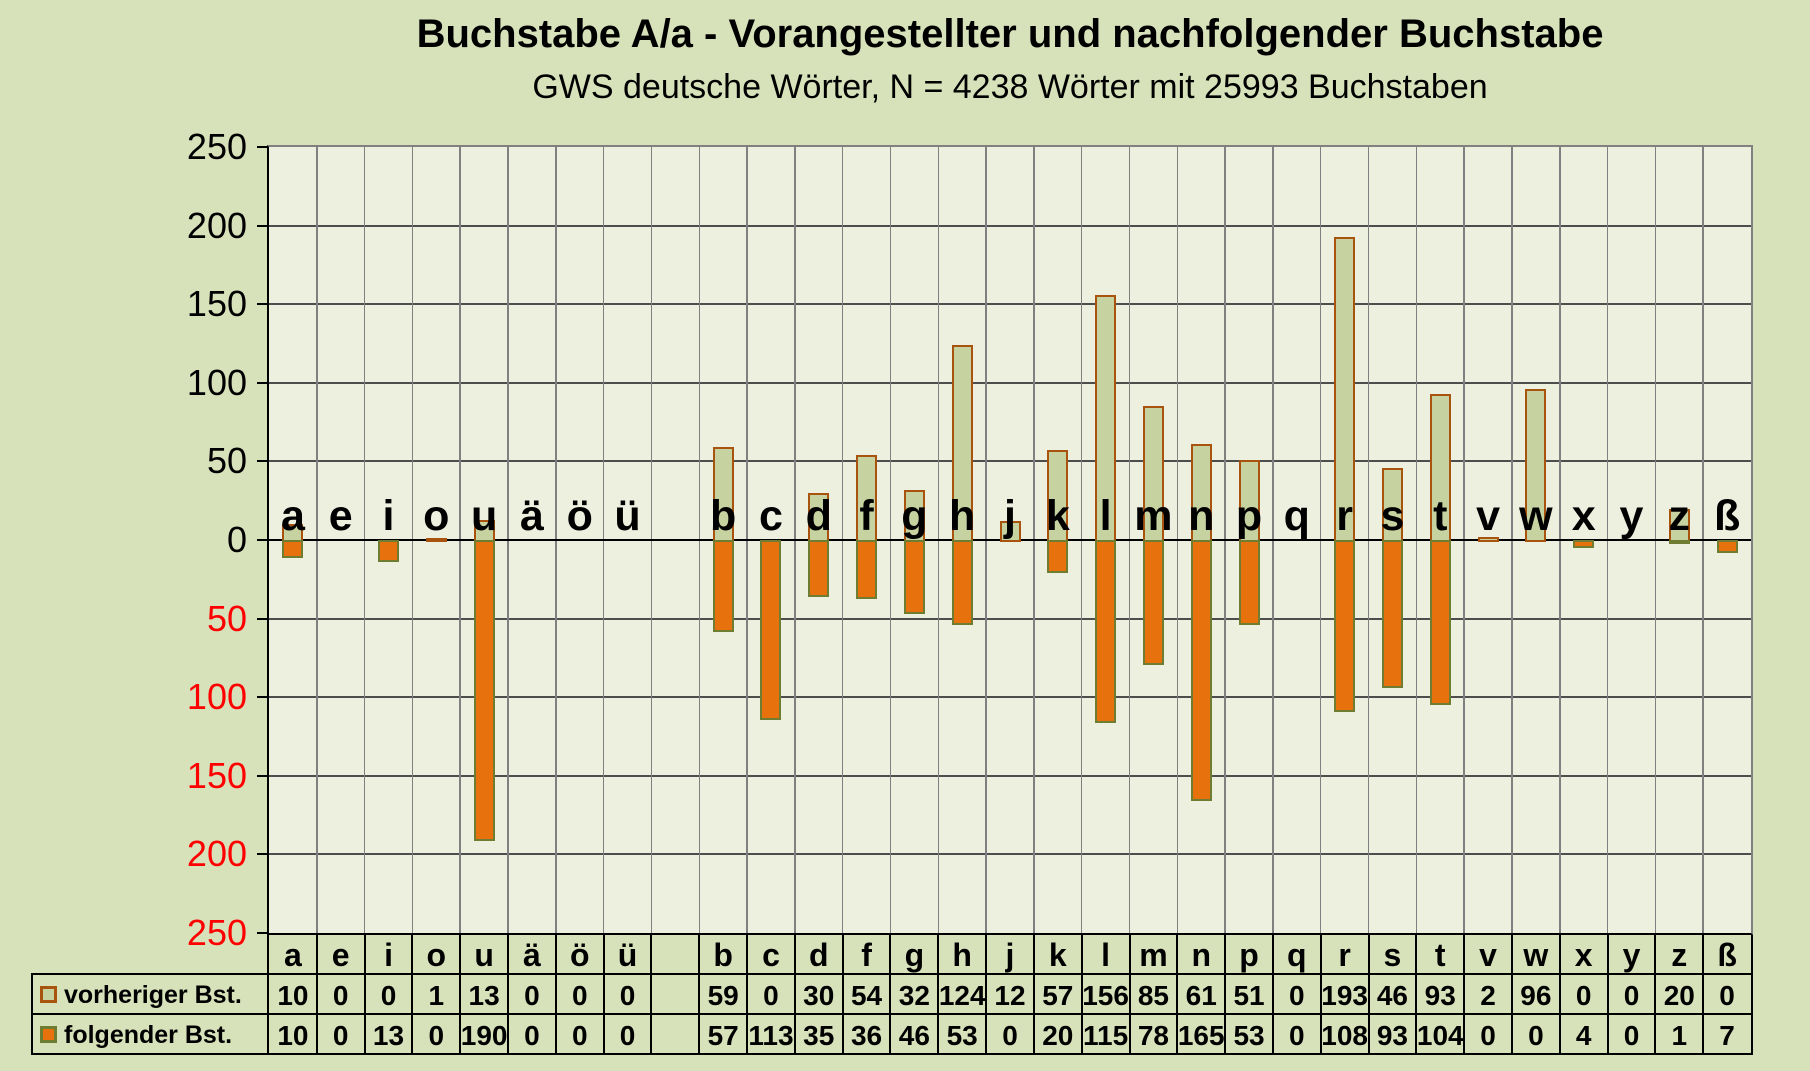 Image resolution: width=1810 pixels, height=1071 pixels. What do you see at coordinates (723, 995) in the screenshot?
I see `table-cell-vorheriger-b: 59` at bounding box center [723, 995].